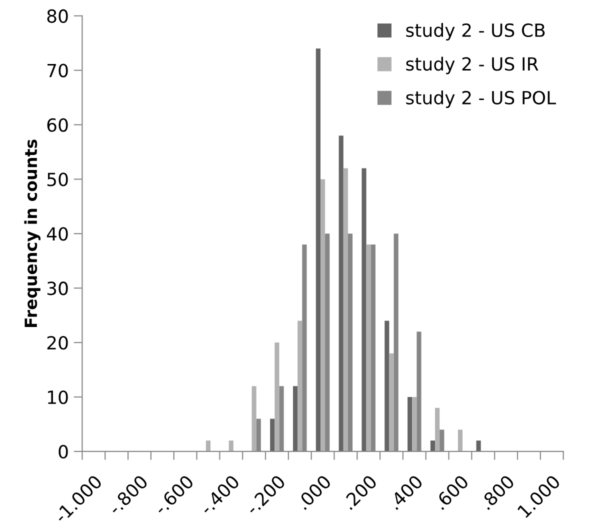 This screenshot has height=528, width=609. Describe the element at coordinates (58, 71) in the screenshot. I see `y-tick-label: 70` at that location.